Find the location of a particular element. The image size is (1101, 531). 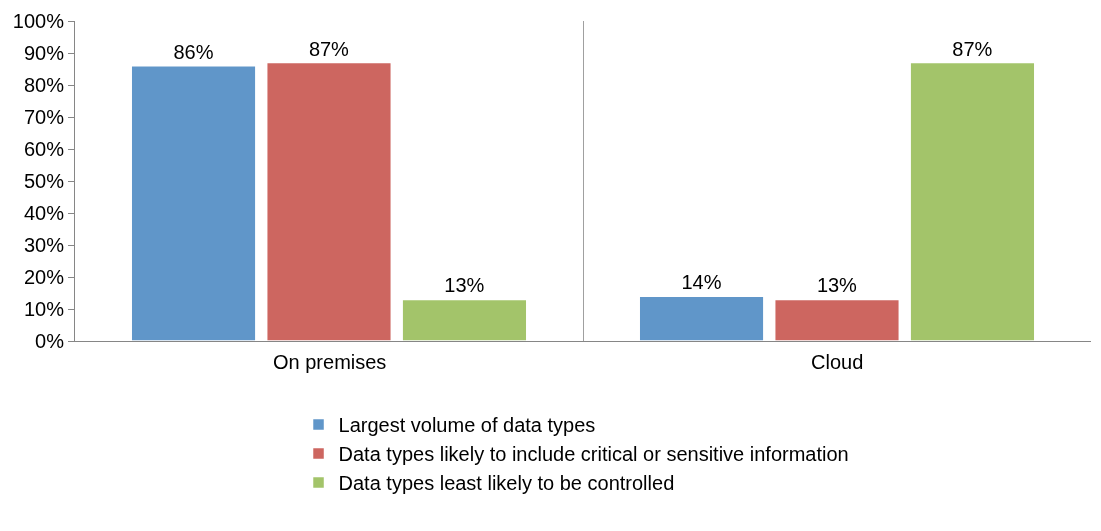

y-tick-label: 90% is located at coordinates (44, 53).